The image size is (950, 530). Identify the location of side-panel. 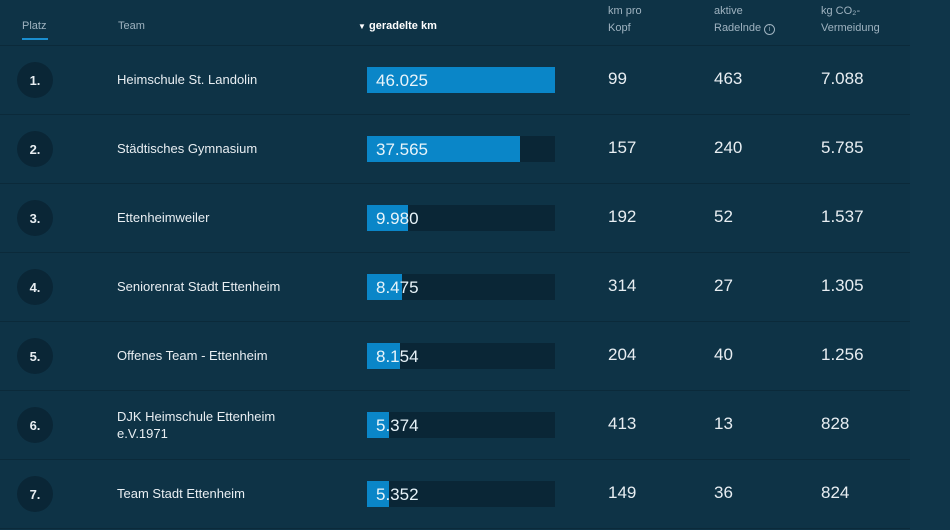
(930, 265).